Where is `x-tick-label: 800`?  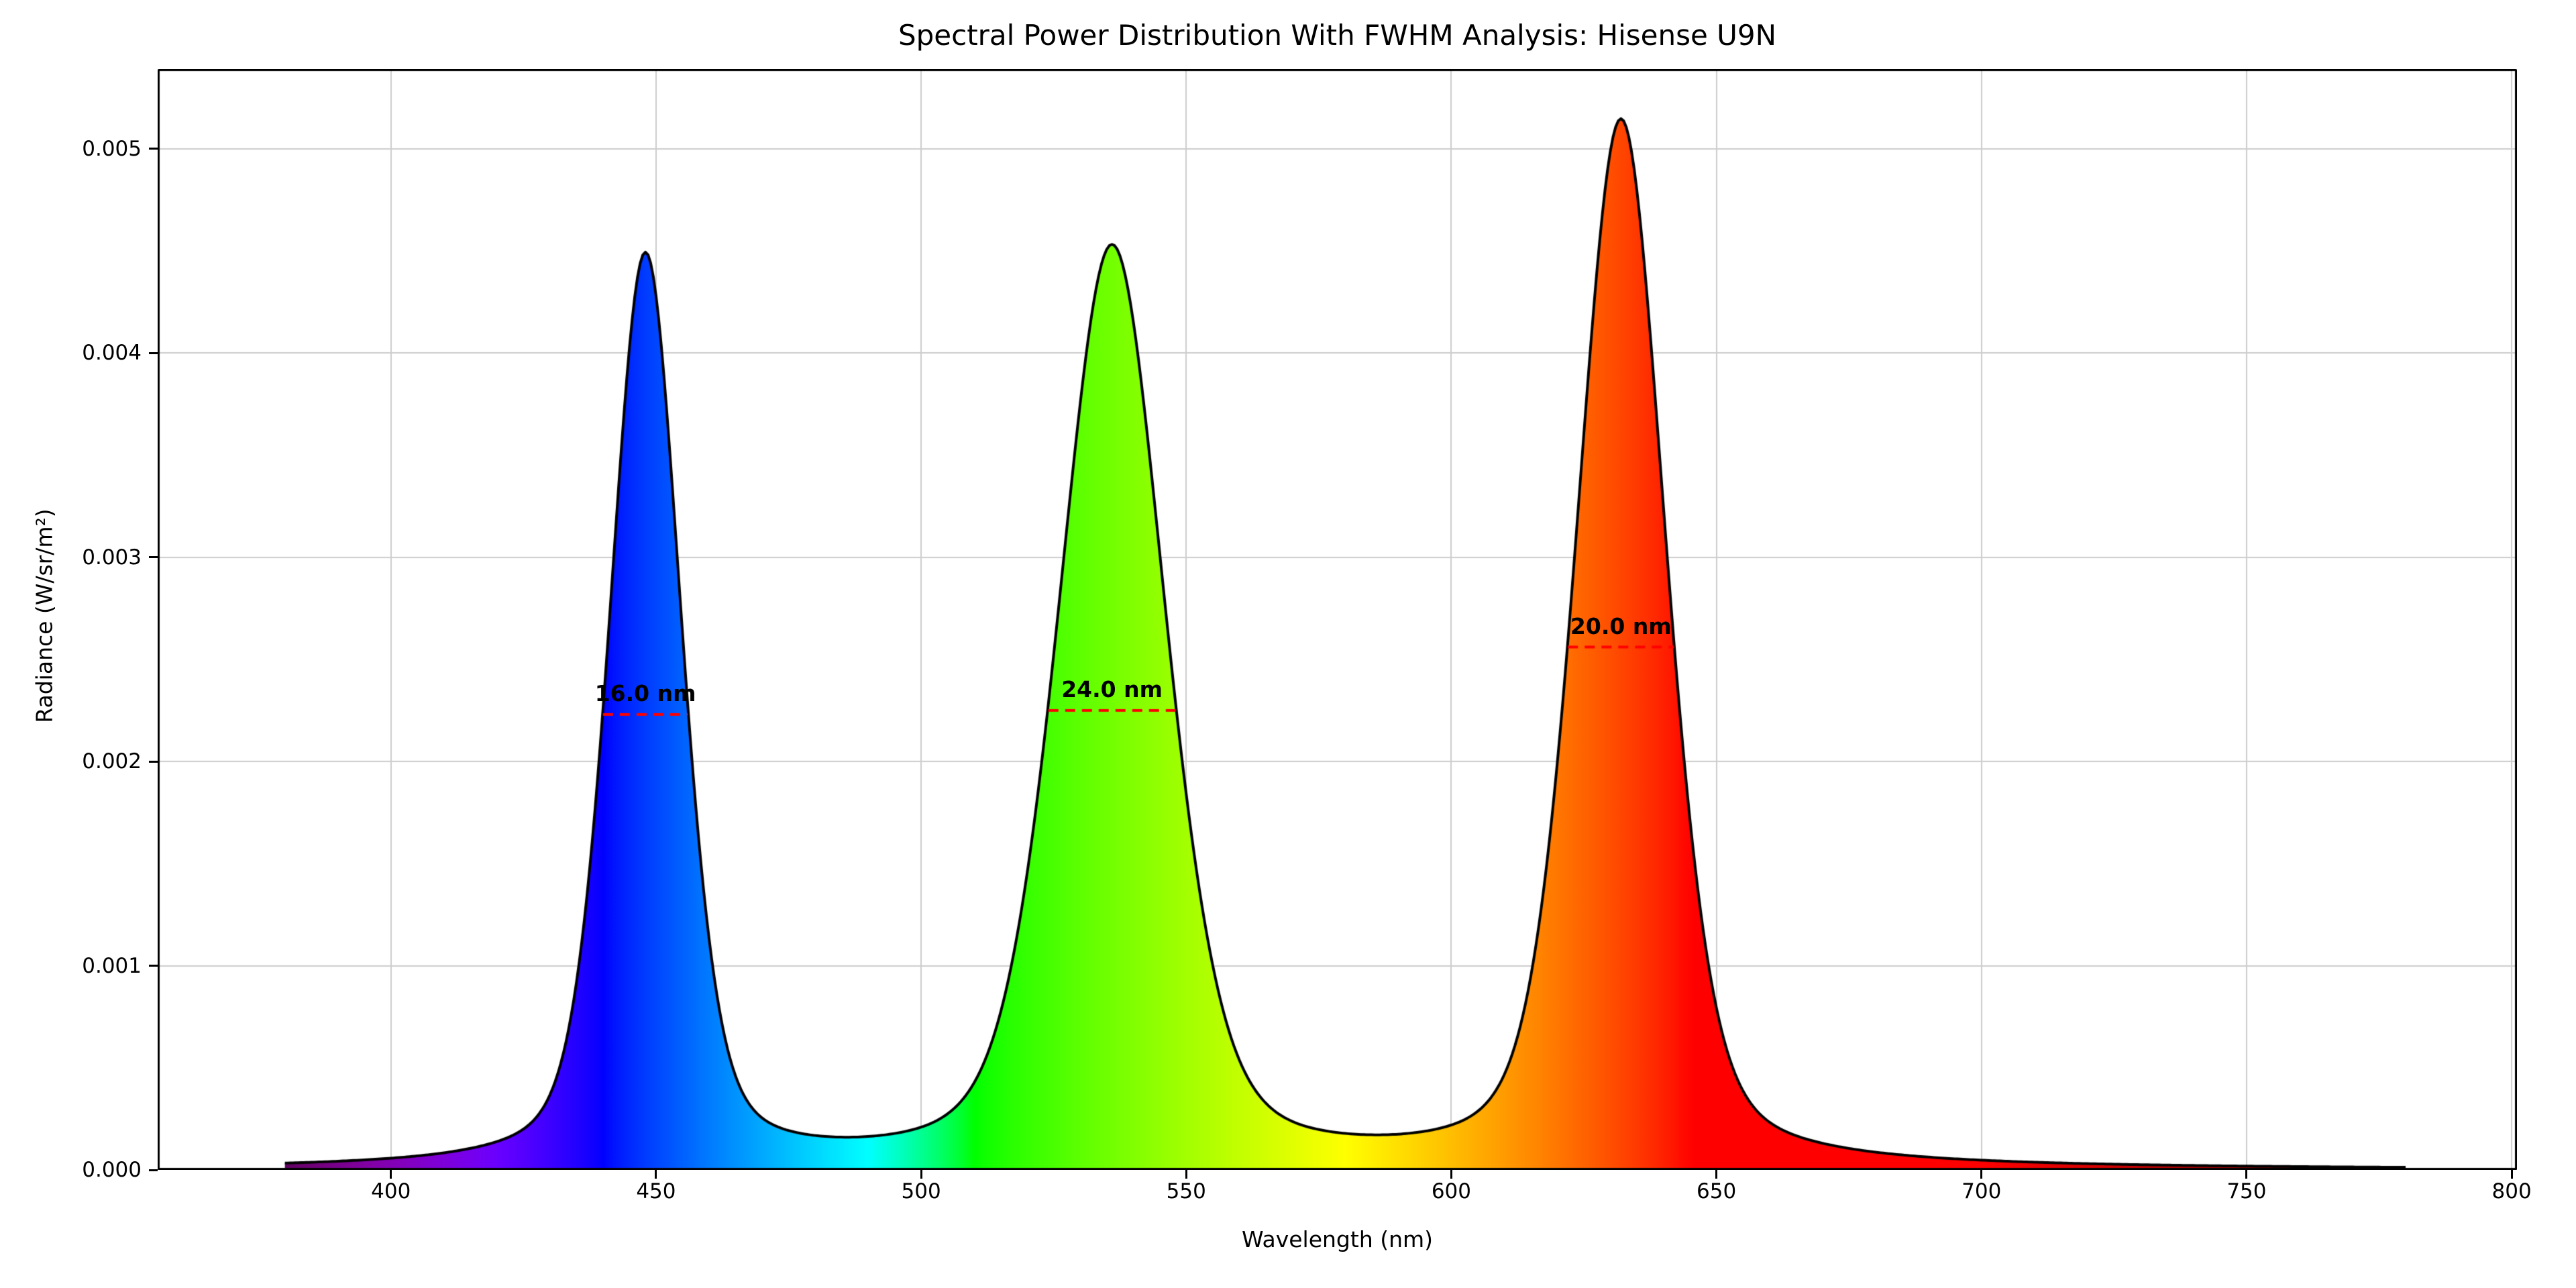 x-tick-label: 800 is located at coordinates (2511, 1191).